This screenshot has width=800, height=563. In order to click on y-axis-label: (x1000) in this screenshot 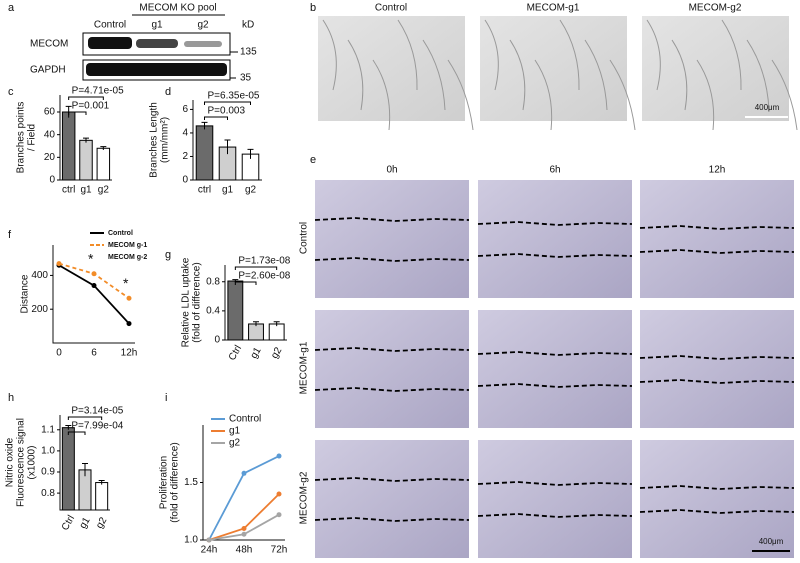, I will do `click(32, 463)`.